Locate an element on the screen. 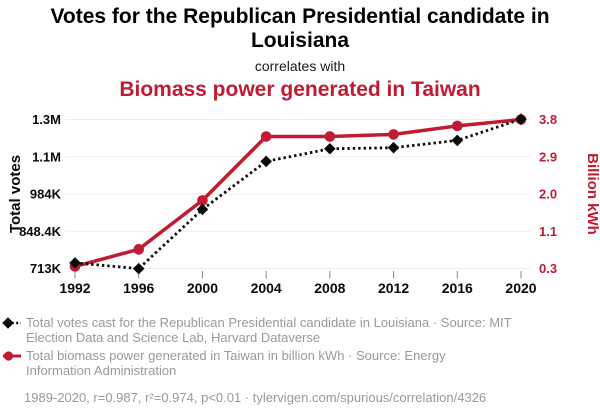 Image resolution: width=600 pixels, height=414 pixels. subtitle: Biomass power generated in Taiwan is located at coordinates (300, 89).